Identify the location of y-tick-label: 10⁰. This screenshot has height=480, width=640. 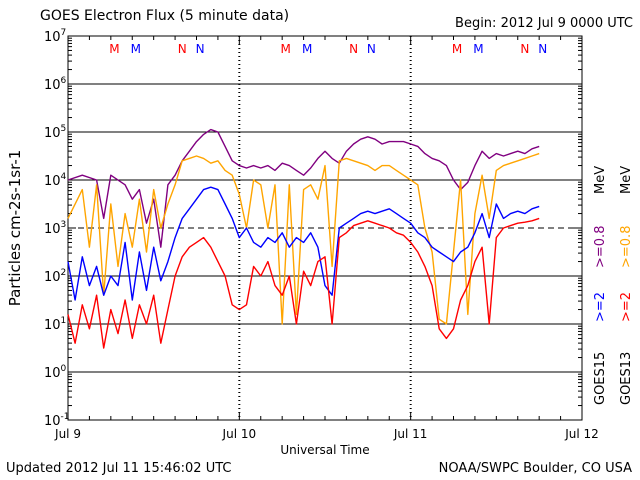
(55, 372).